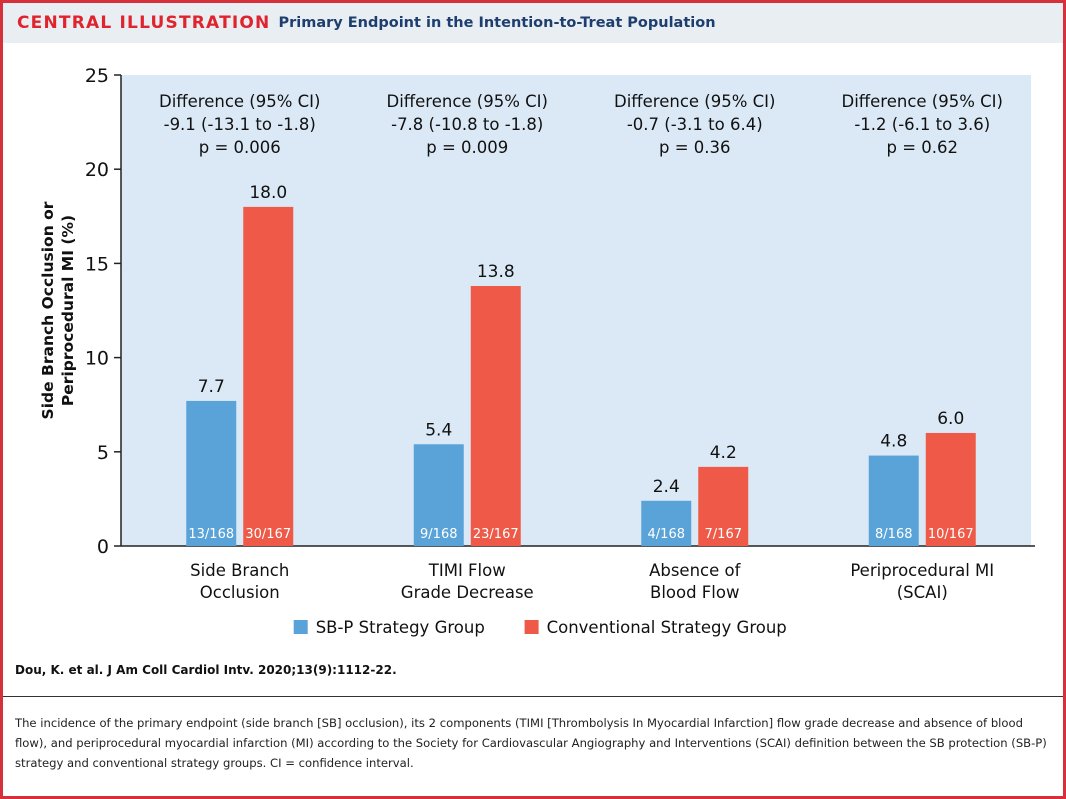 The width and height of the screenshot is (1066, 799). Describe the element at coordinates (531, 627) in the screenshot. I see `legend-swatch-conventional` at that location.